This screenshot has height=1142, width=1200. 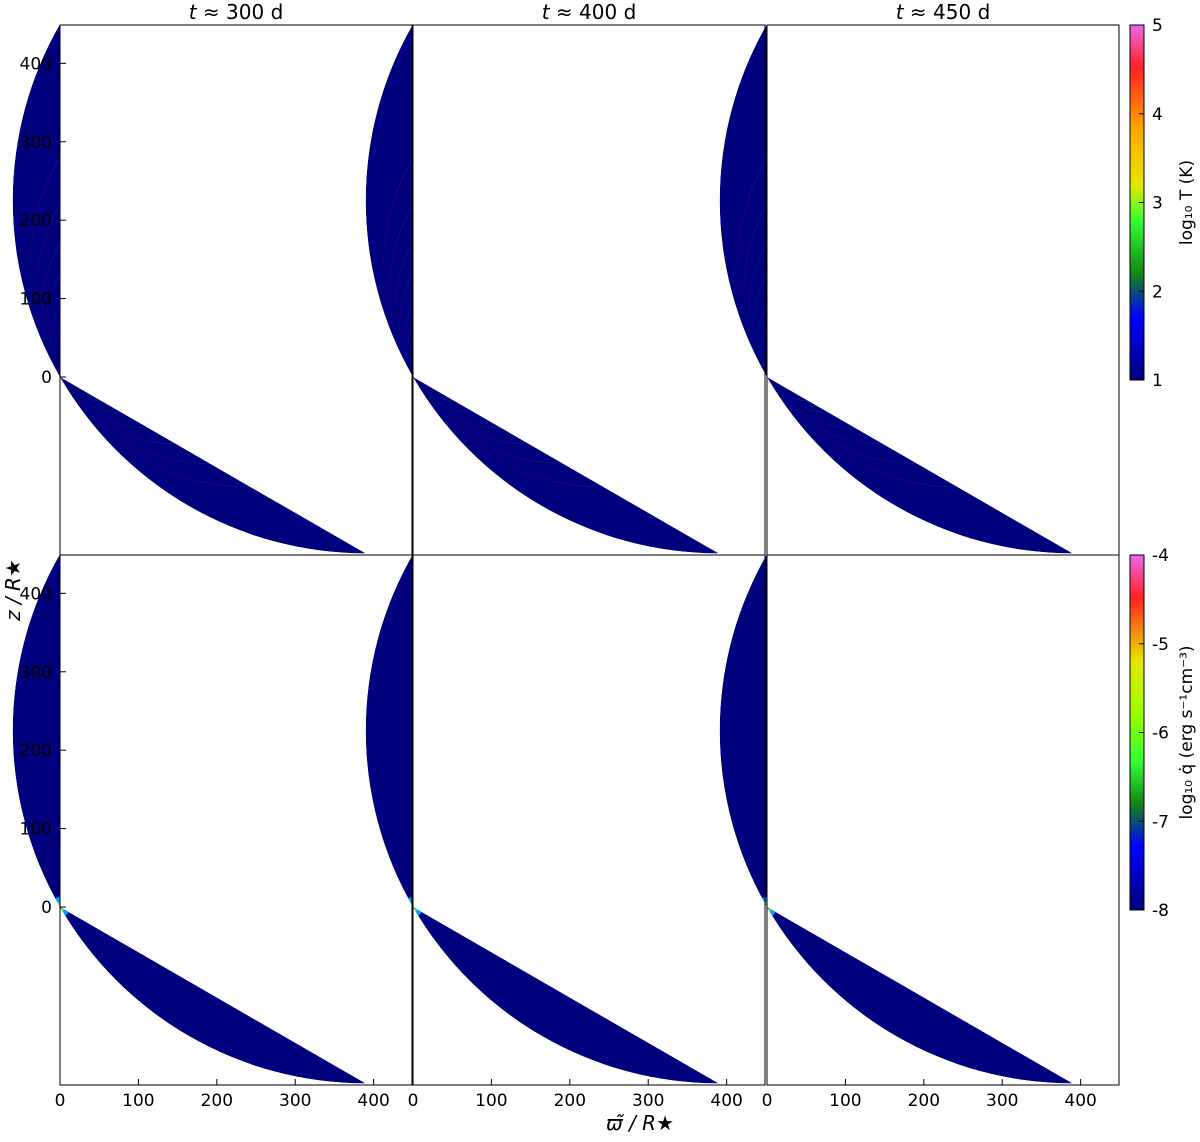 I want to click on colorbar-label-2: log₁₀ q̇ (erg s⁻¹cm⁻³), so click(x=1187, y=732).